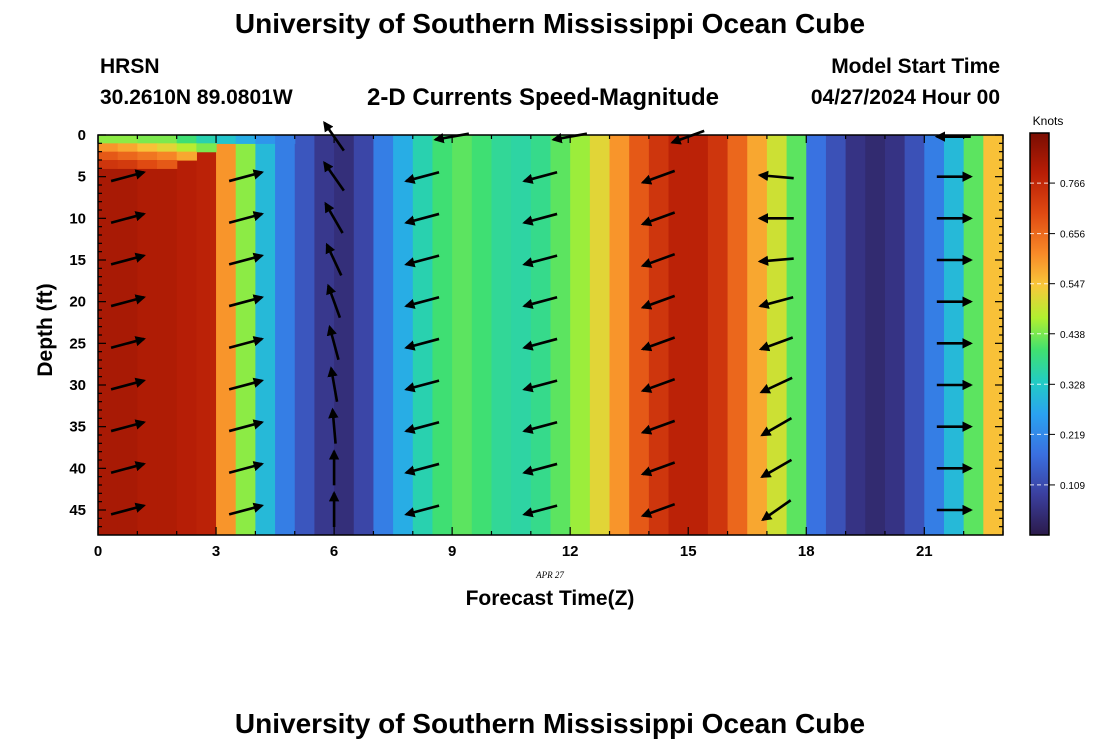 Image resolution: width=1100 pixels, height=750 pixels. What do you see at coordinates (77, 218) in the screenshot?
I see `y-tick-label: 10` at bounding box center [77, 218].